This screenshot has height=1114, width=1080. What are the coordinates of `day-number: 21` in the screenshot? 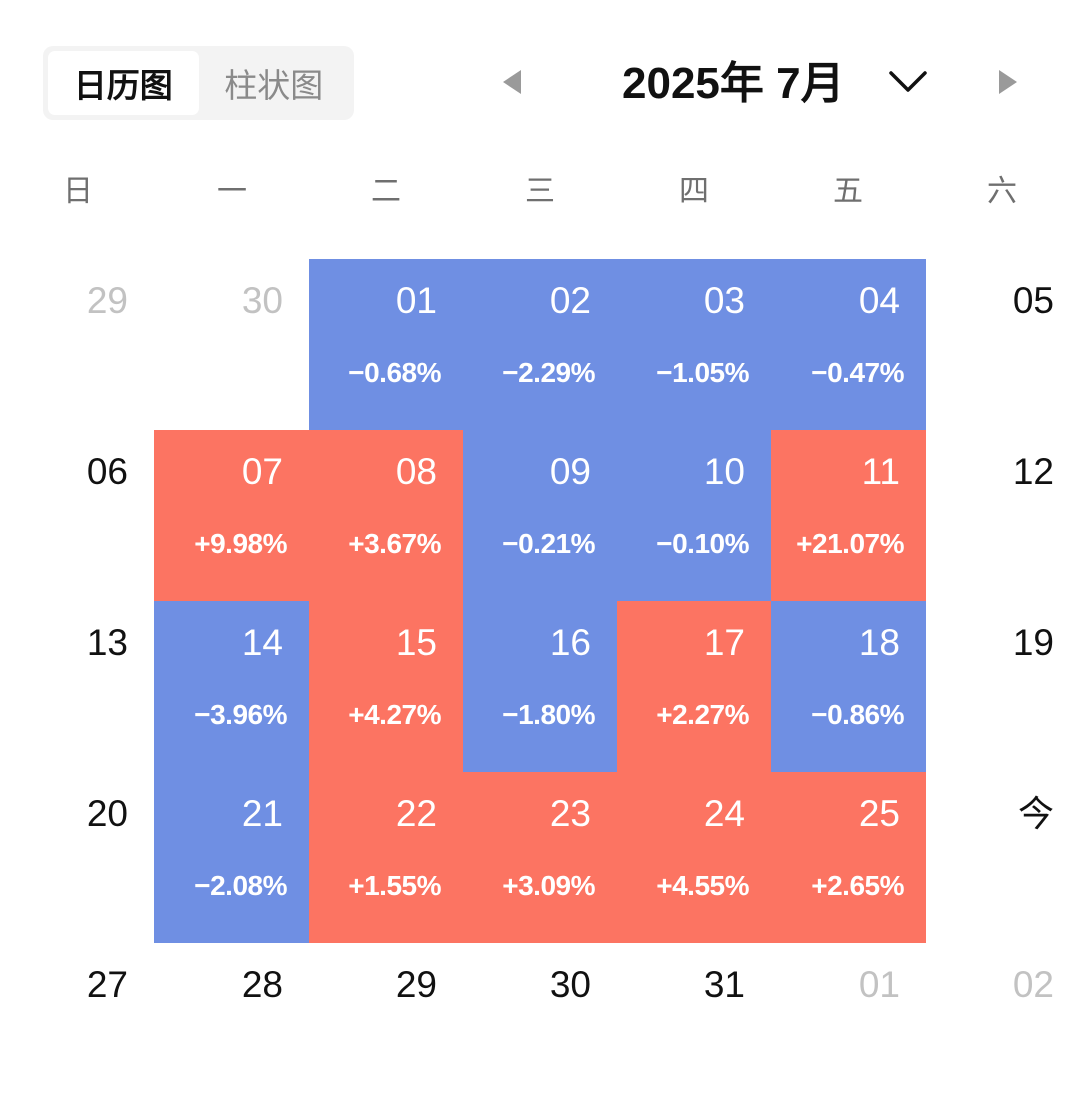 It's located at (262, 813).